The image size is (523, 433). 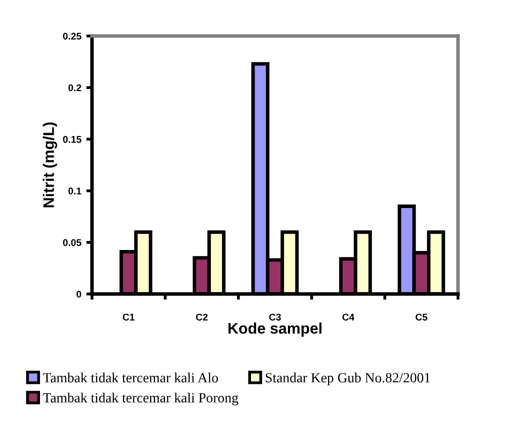 I want to click on x-axis-title: Kode sampel, so click(x=275, y=329).